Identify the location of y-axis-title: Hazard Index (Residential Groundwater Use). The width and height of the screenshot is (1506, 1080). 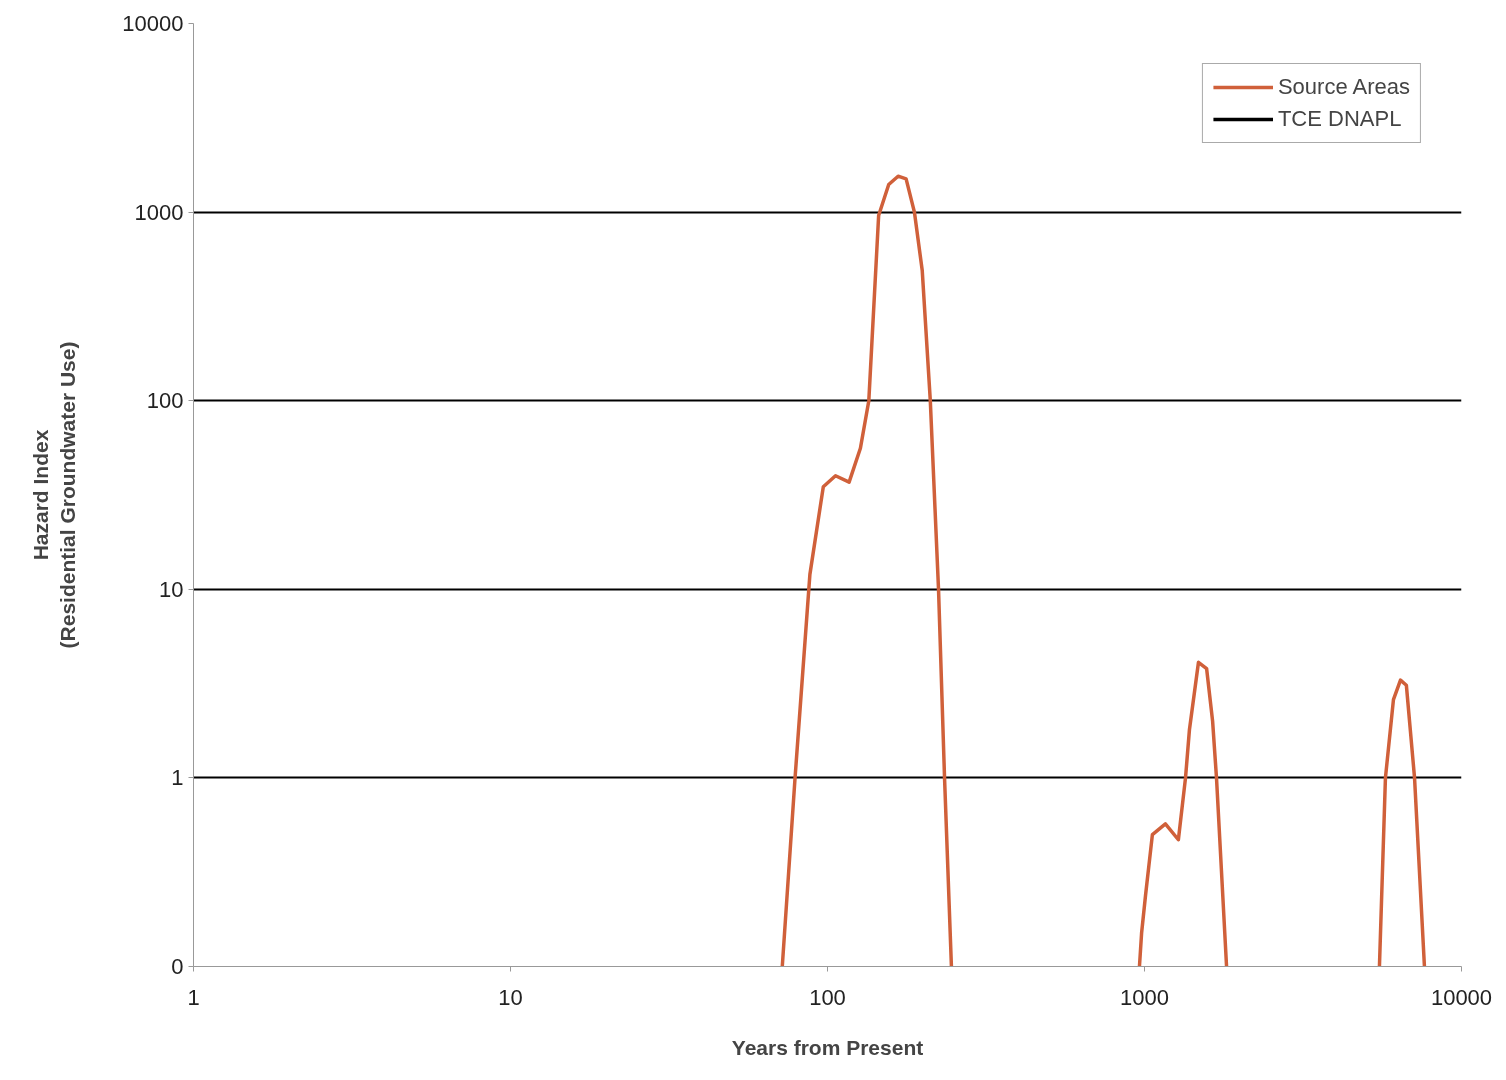
(54, 495).